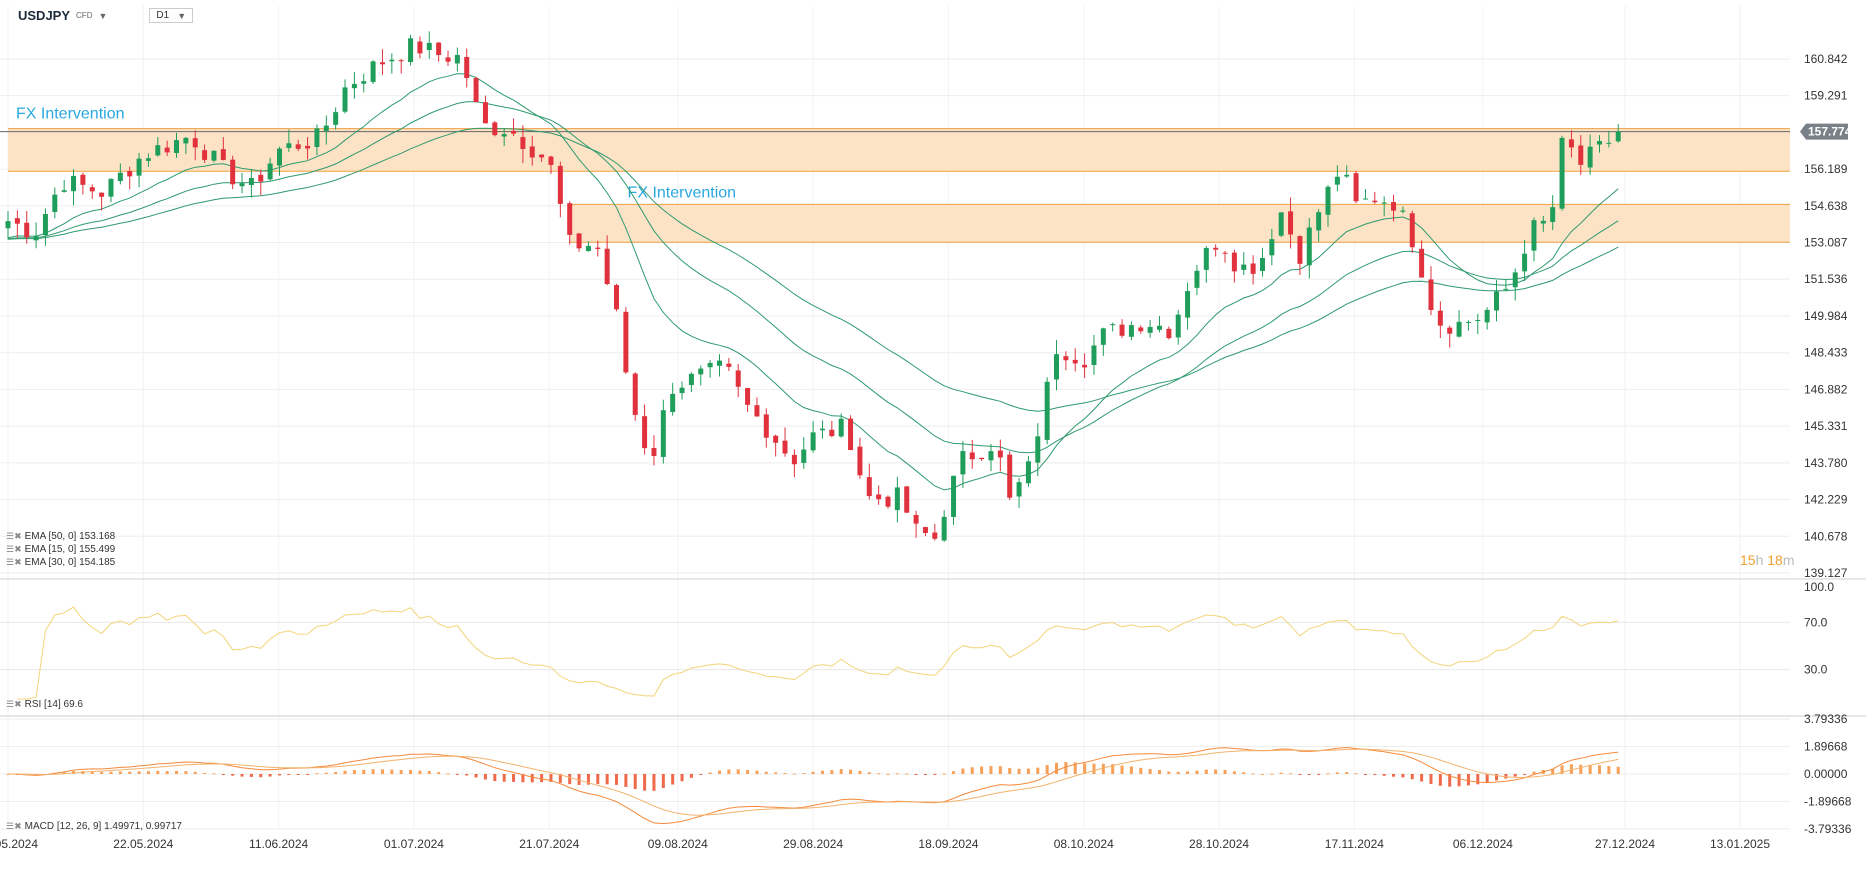 The width and height of the screenshot is (1866, 870). Describe the element at coordinates (70, 562) in the screenshot. I see `indicator-ema-30-label: EMA [30, 0] 154.185` at that location.